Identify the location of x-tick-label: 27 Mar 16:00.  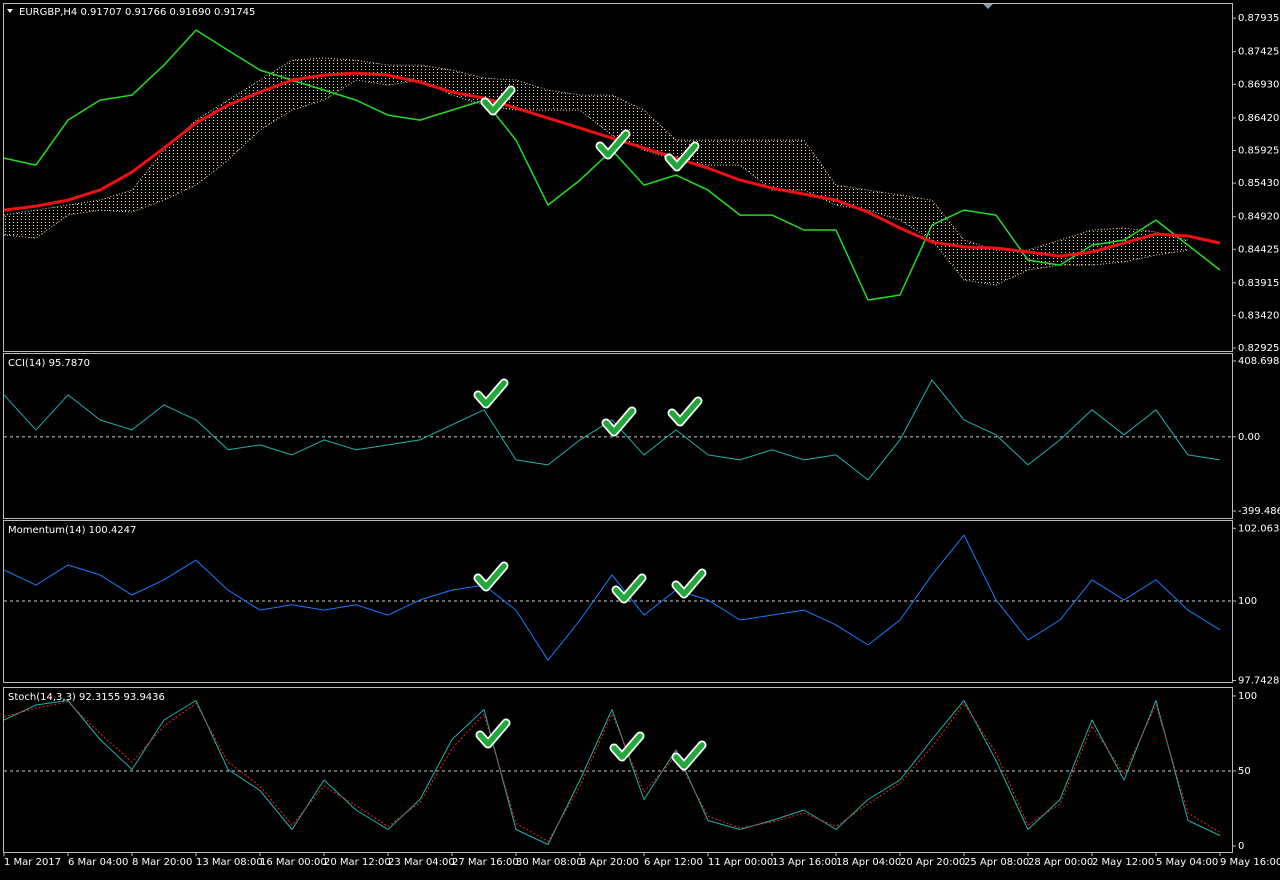
(485, 862).